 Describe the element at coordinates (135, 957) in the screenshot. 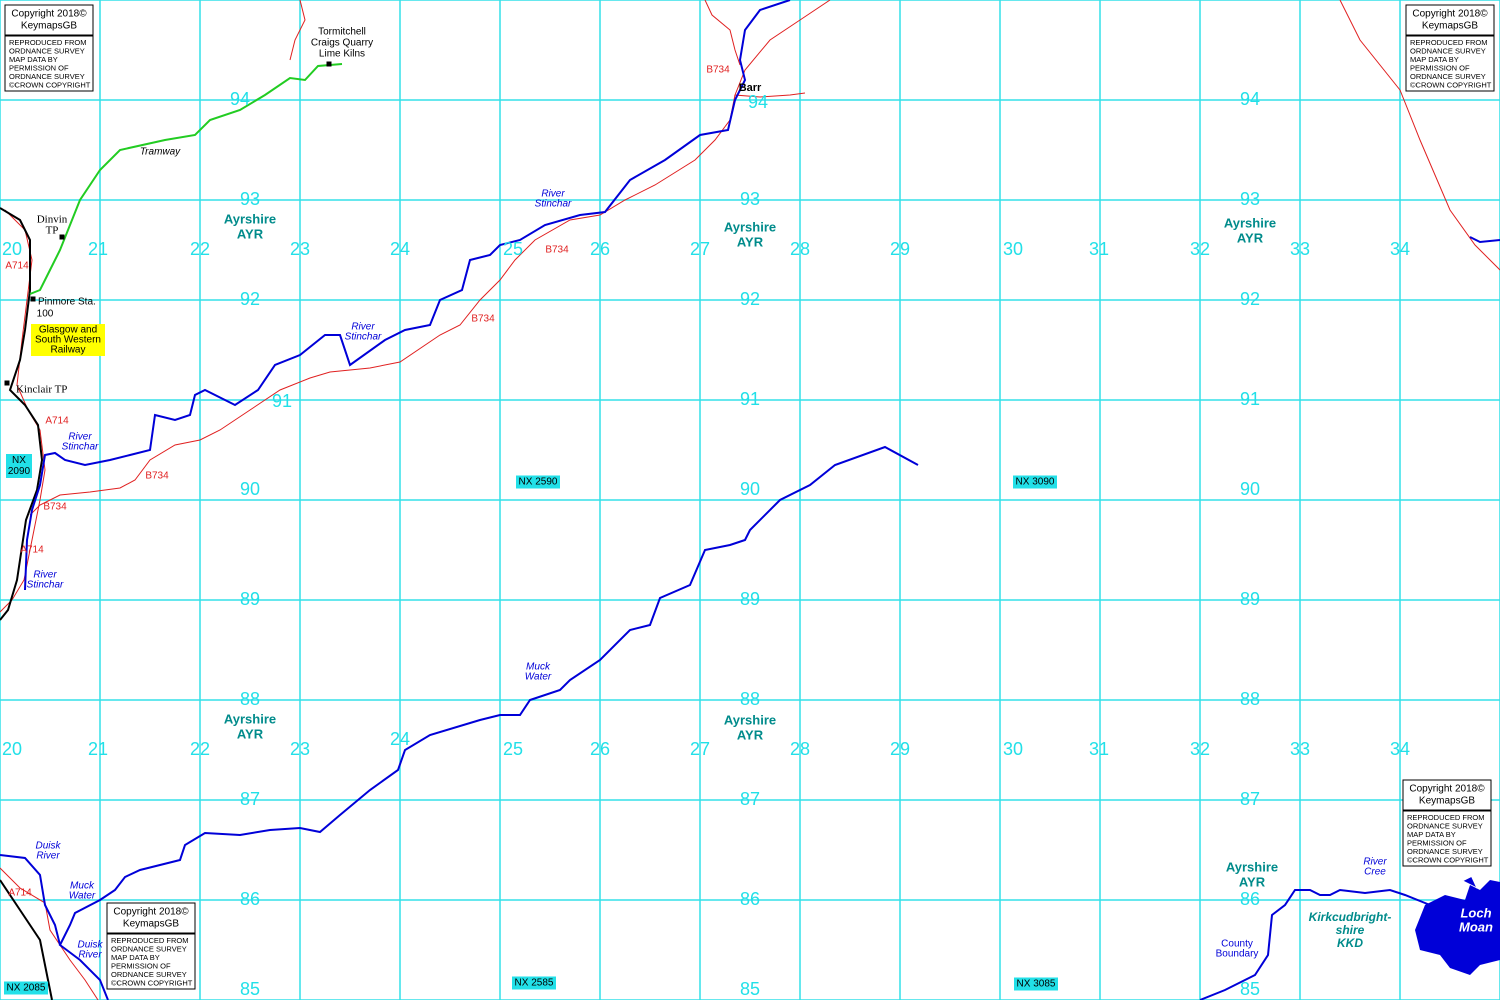

I see `copyright-notice: MAP DATA BY` at that location.